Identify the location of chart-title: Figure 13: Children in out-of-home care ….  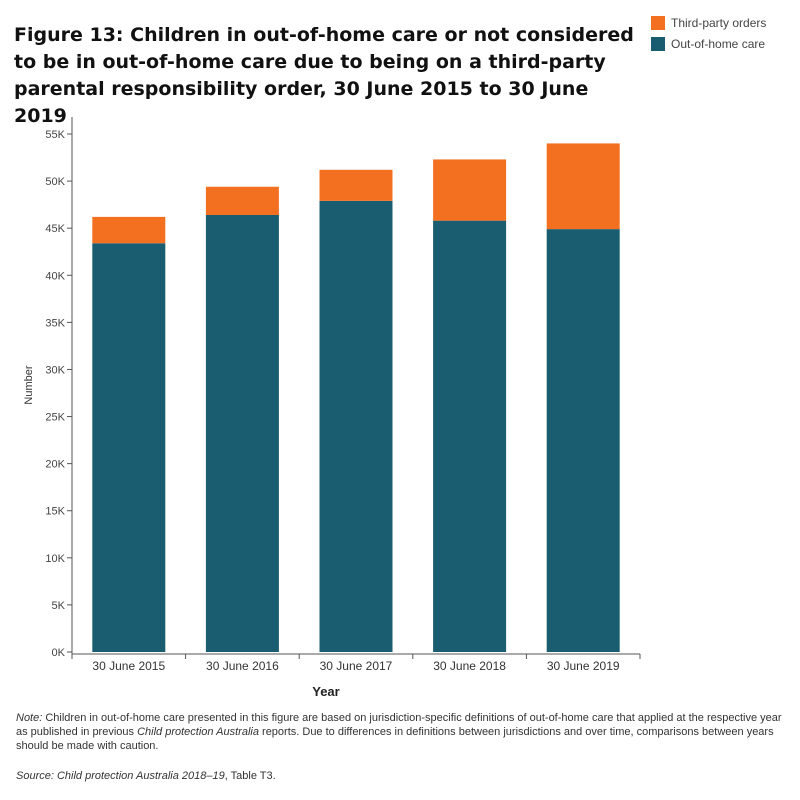
(324, 75).